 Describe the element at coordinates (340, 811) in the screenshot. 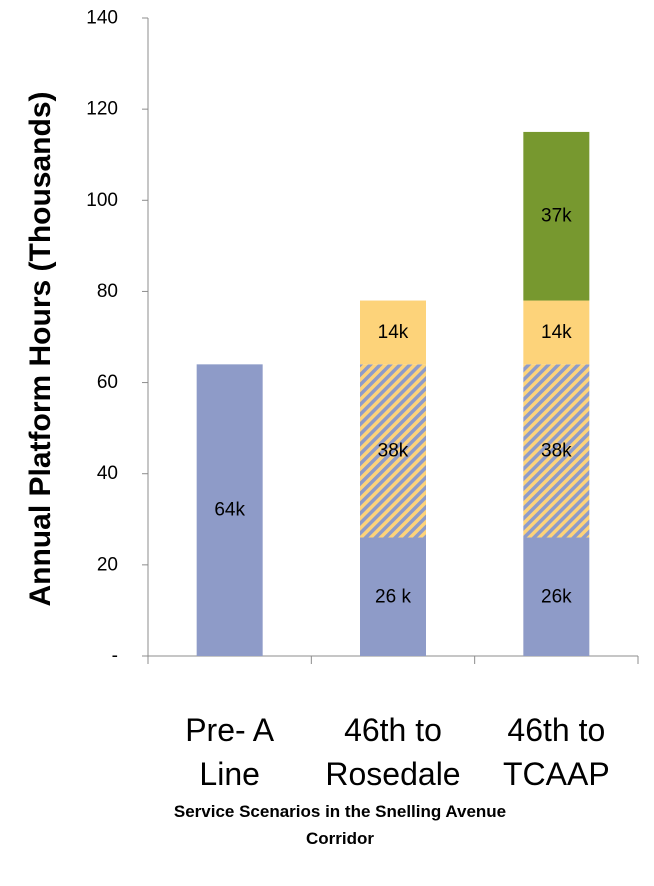

I see `x-axis-title-line-1: Service Scenarios in the Snelling Avenue` at that location.